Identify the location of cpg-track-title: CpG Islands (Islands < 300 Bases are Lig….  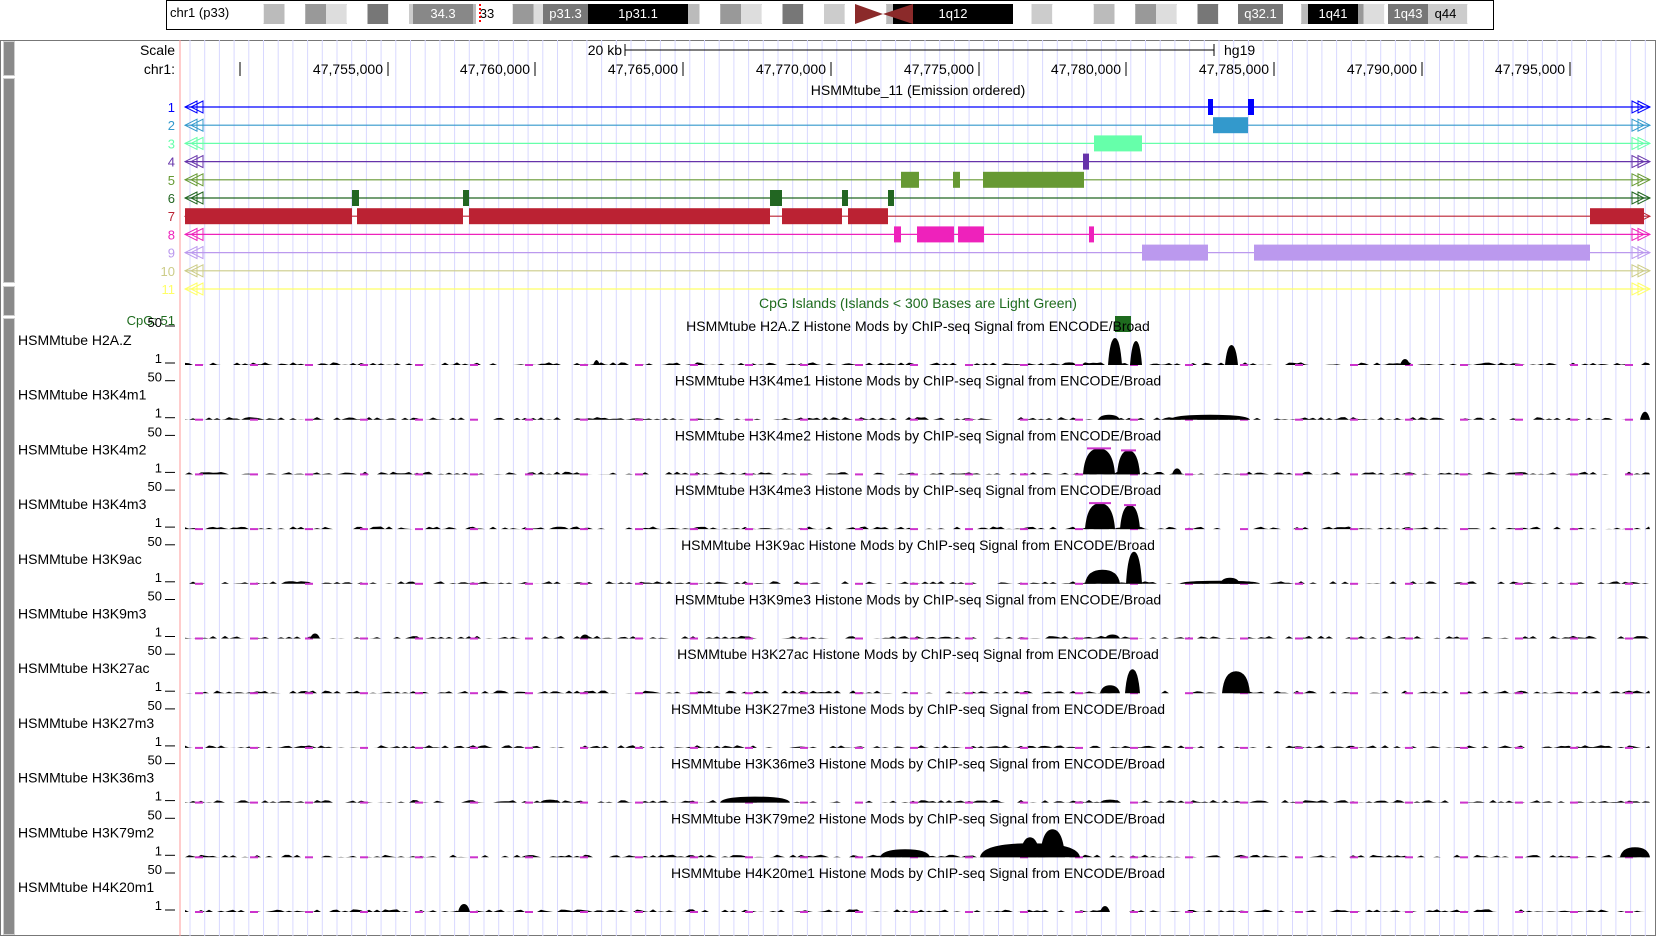
(918, 303).